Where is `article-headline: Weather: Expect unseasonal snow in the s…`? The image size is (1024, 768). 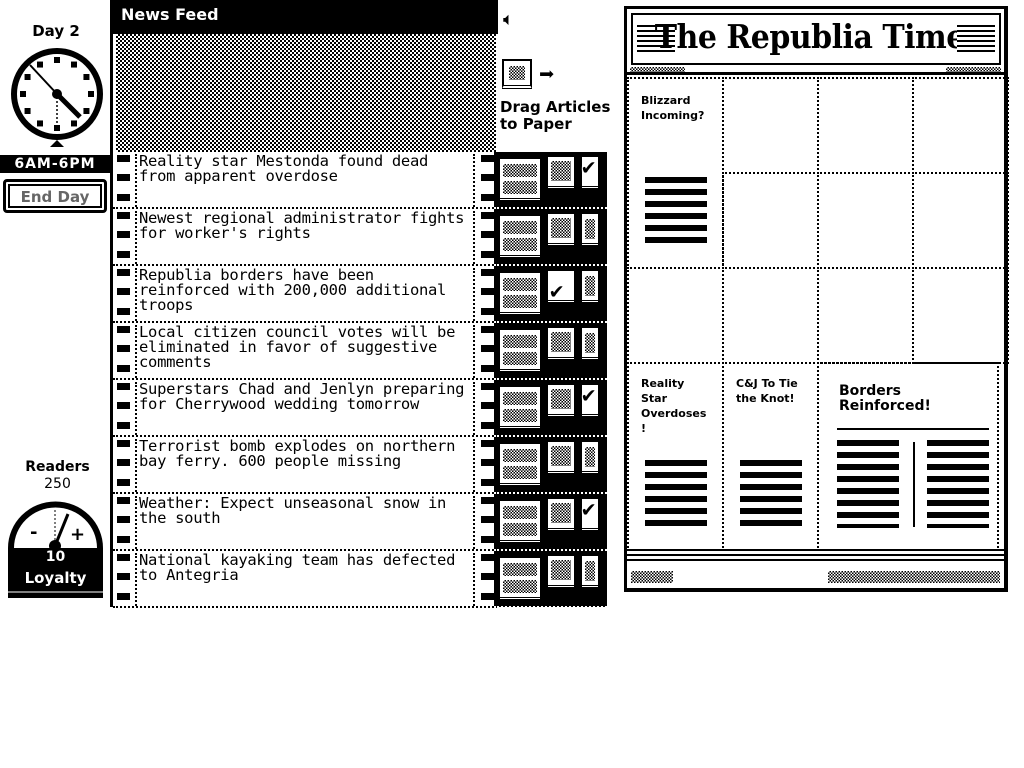
article-headline: Weather: Expect unseasonal snow in the s… is located at coordinates (305, 522).